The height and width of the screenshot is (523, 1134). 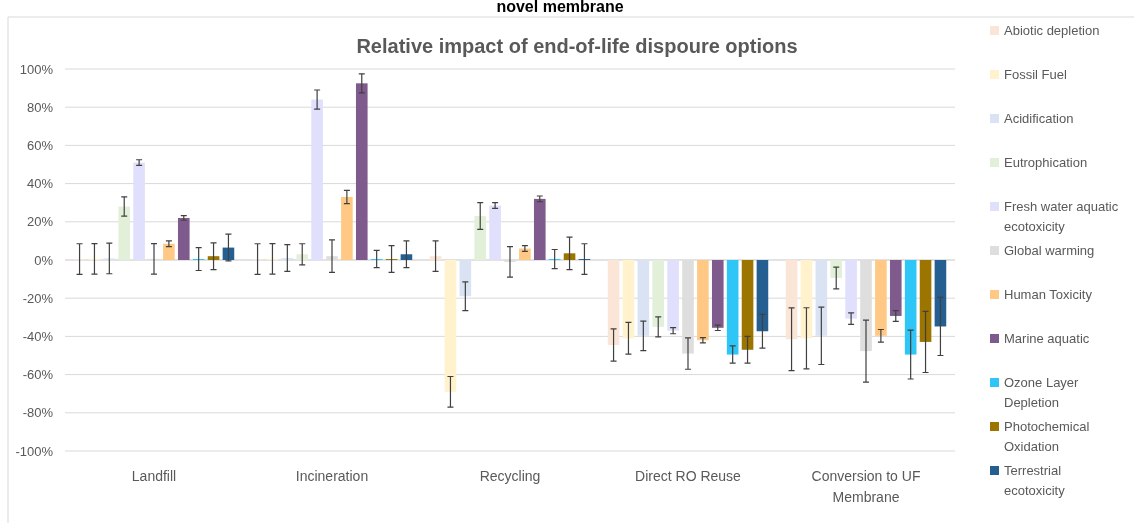 I want to click on y-tick-label: -80%, so click(x=38, y=413).